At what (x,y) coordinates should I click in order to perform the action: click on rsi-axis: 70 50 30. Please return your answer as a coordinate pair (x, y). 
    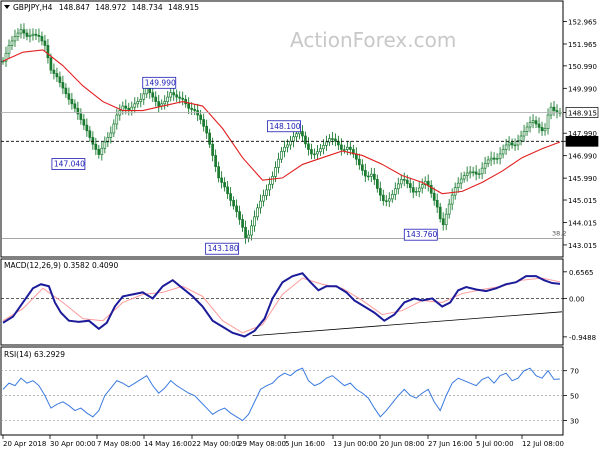
    Looking at the image, I should click on (571, 397).